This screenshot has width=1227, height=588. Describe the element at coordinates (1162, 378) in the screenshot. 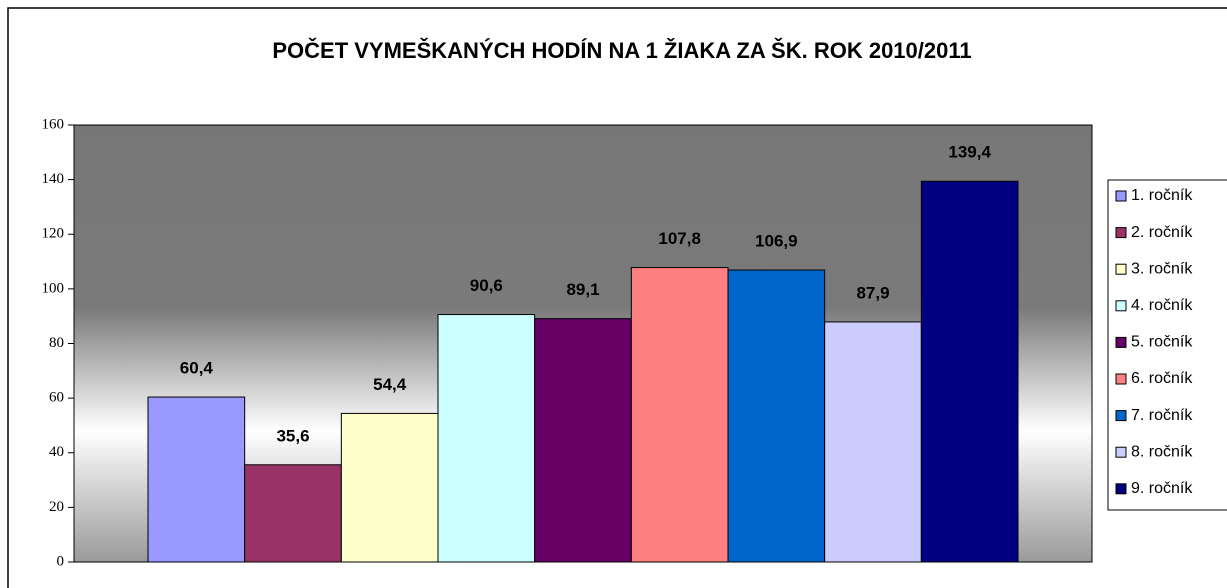

I see `legend-label: 6. ročník` at that location.